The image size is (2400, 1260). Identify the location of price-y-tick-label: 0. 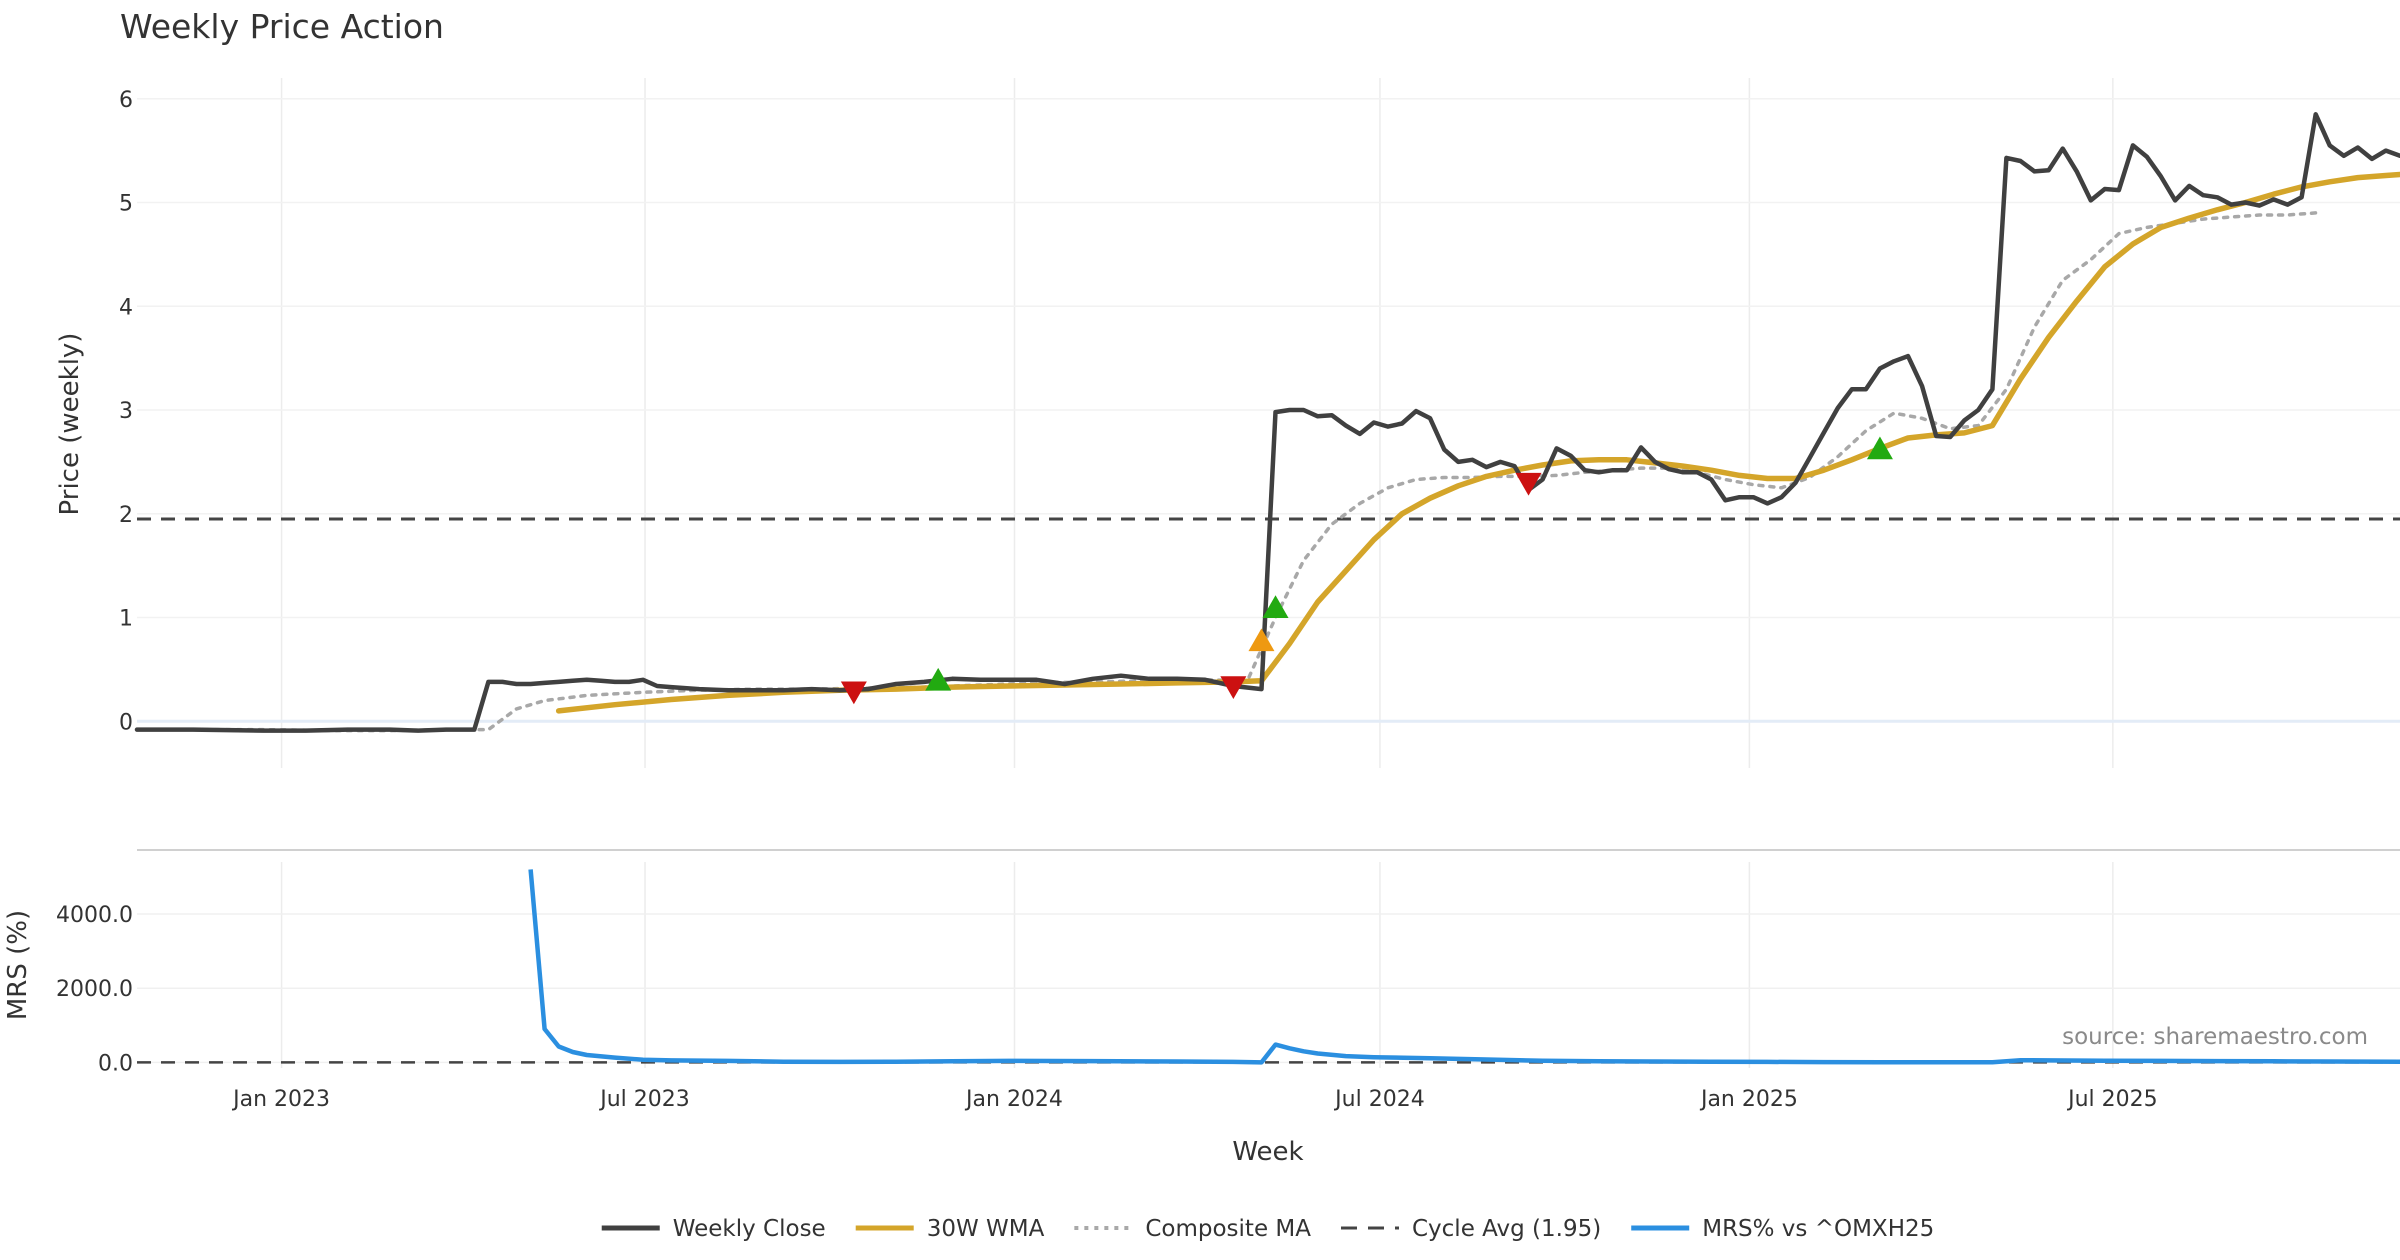
(126, 722).